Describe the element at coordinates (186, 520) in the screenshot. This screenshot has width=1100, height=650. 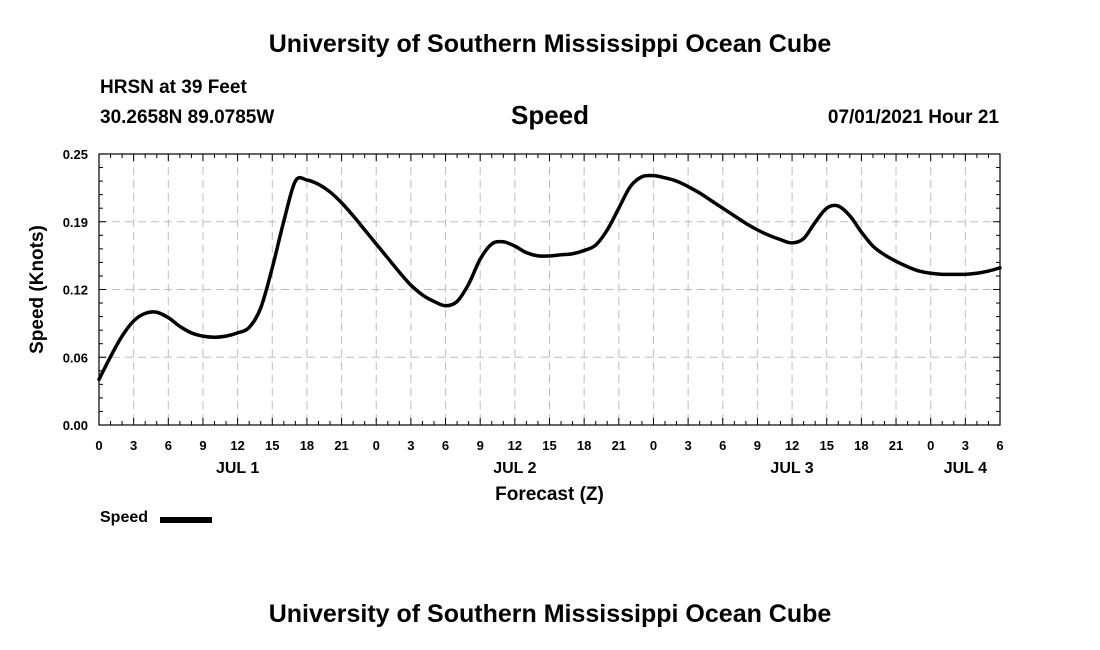
I see `legend-swatch` at that location.